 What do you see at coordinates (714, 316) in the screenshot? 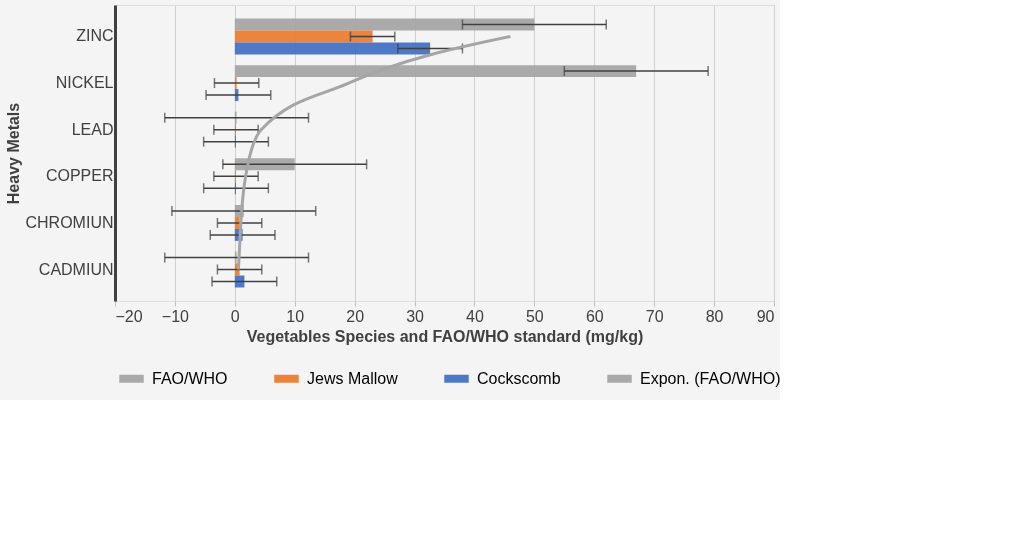
I see `x-tick-label: 80` at bounding box center [714, 316].